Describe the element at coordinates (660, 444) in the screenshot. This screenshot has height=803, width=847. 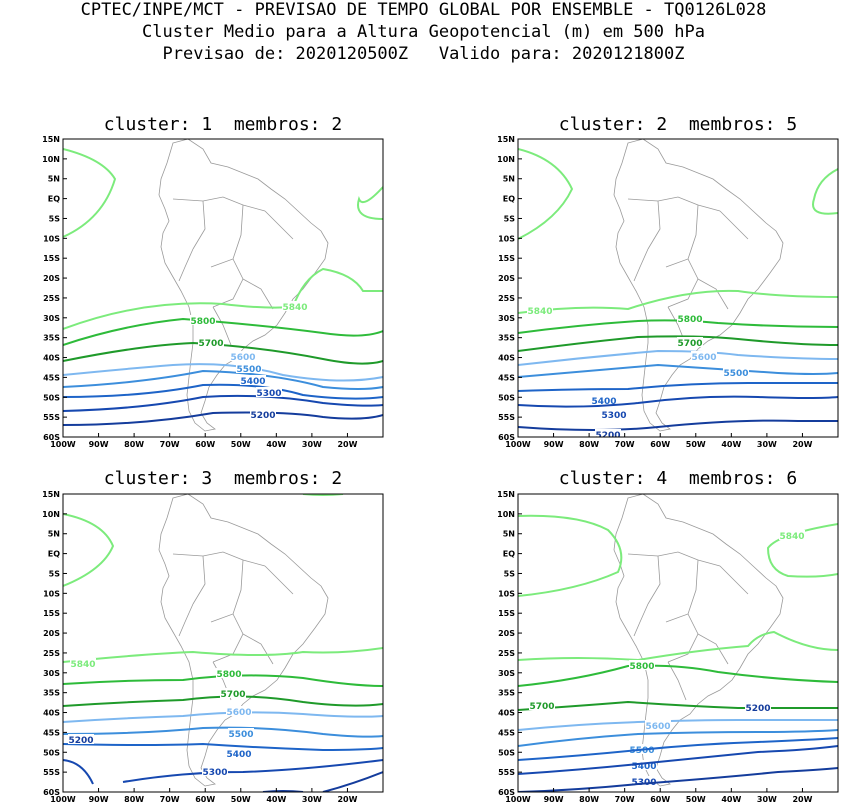
I see `lon-tick-label: 60W` at that location.